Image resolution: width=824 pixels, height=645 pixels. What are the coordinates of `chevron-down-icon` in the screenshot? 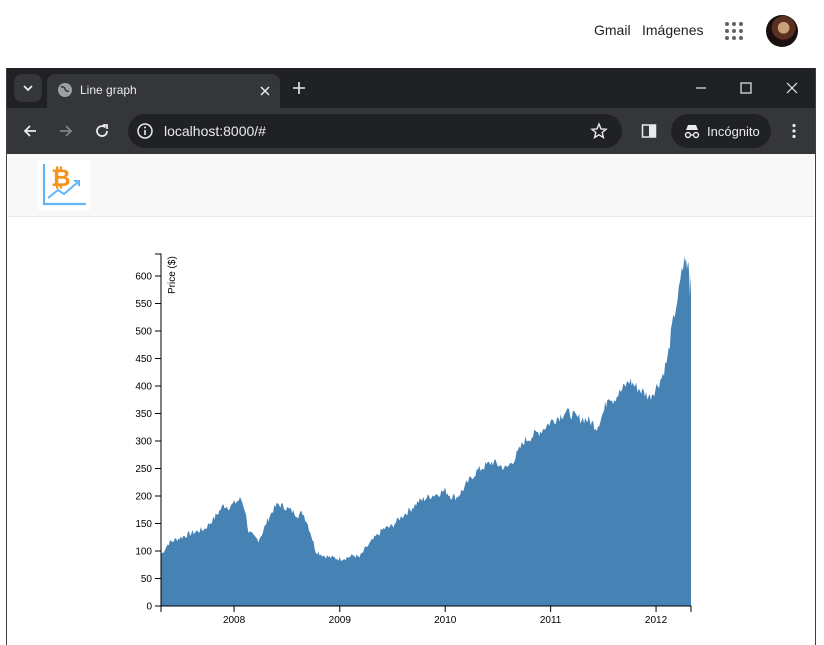 It's located at (28, 88).